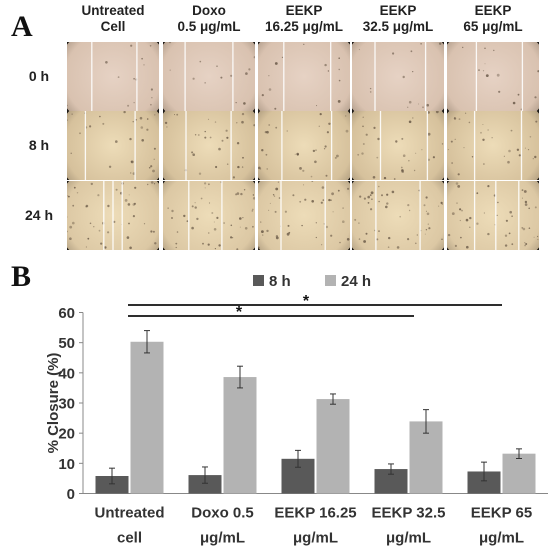  I want to click on x-tick-label: Doxo 0.5, so click(222, 513).